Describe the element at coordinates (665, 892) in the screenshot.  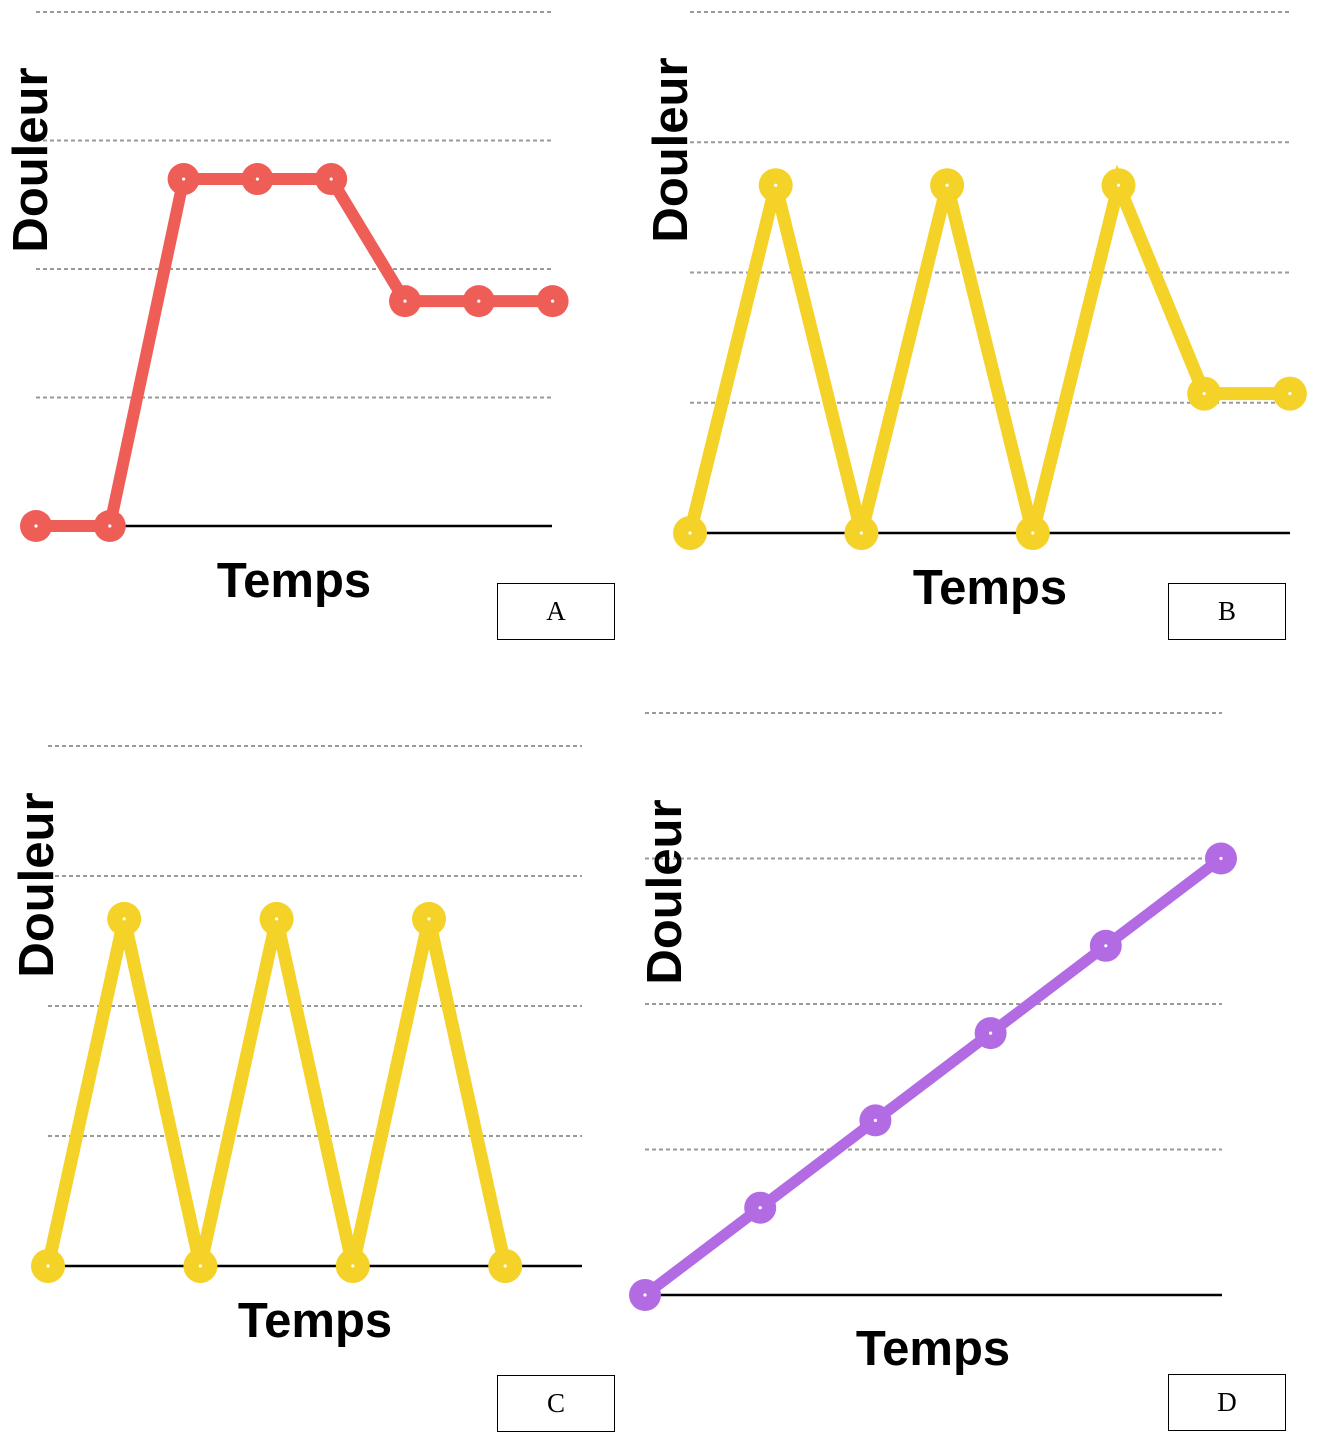
I see `y-axis-label: Douleur` at that location.